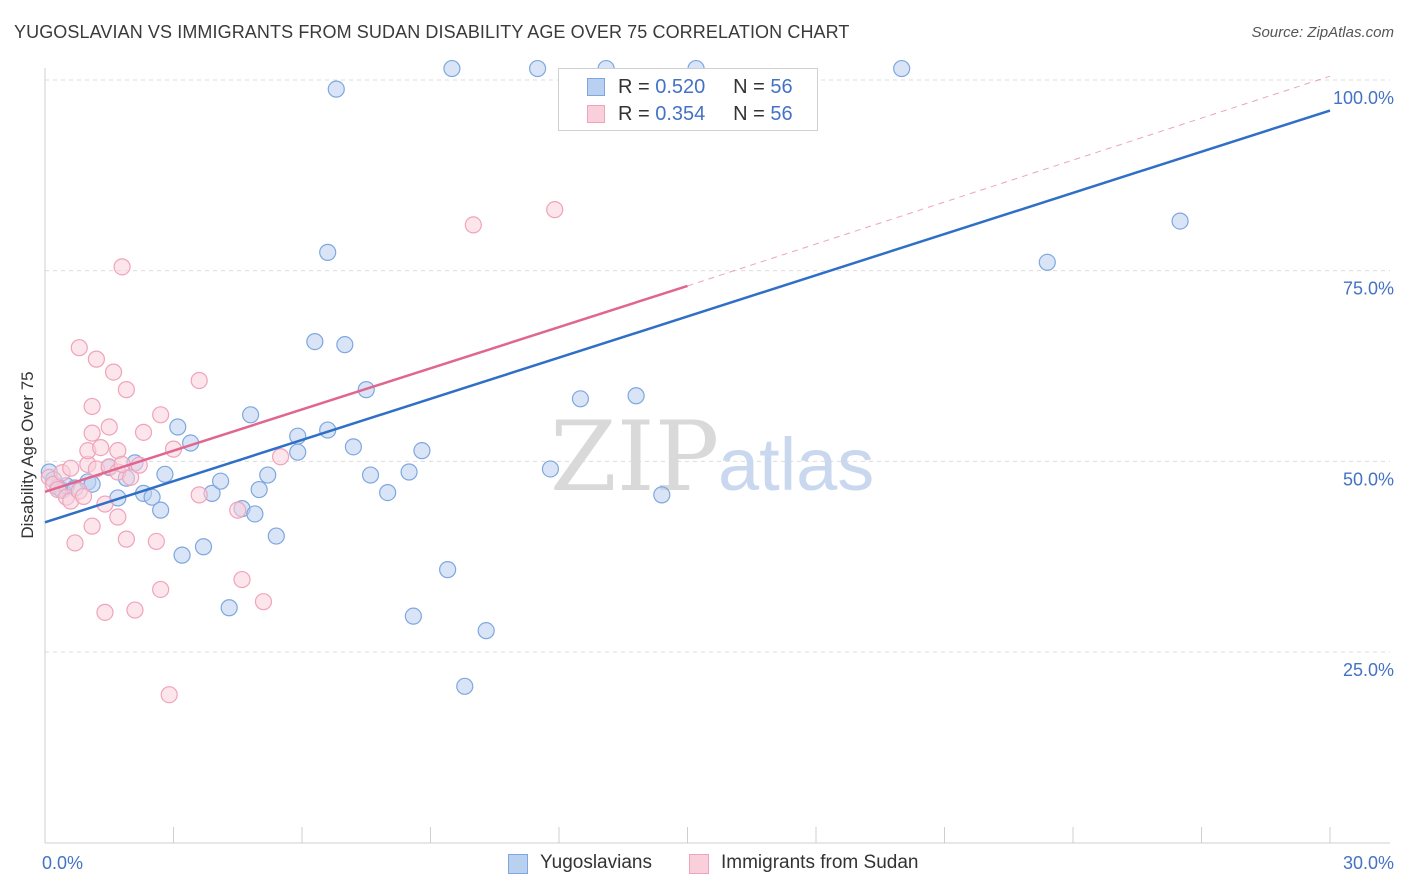  What do you see at coordinates (796, 464) in the screenshot?
I see `watermark-atlas: atlas` at bounding box center [796, 464].